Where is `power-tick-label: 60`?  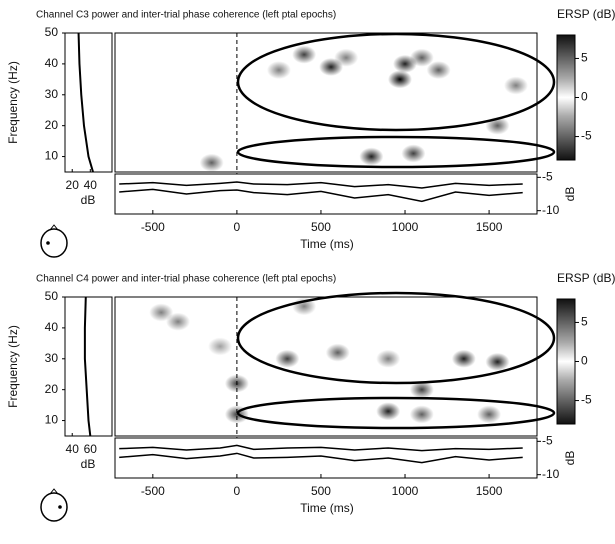
power-tick-label: 60 is located at coordinates (91, 449).